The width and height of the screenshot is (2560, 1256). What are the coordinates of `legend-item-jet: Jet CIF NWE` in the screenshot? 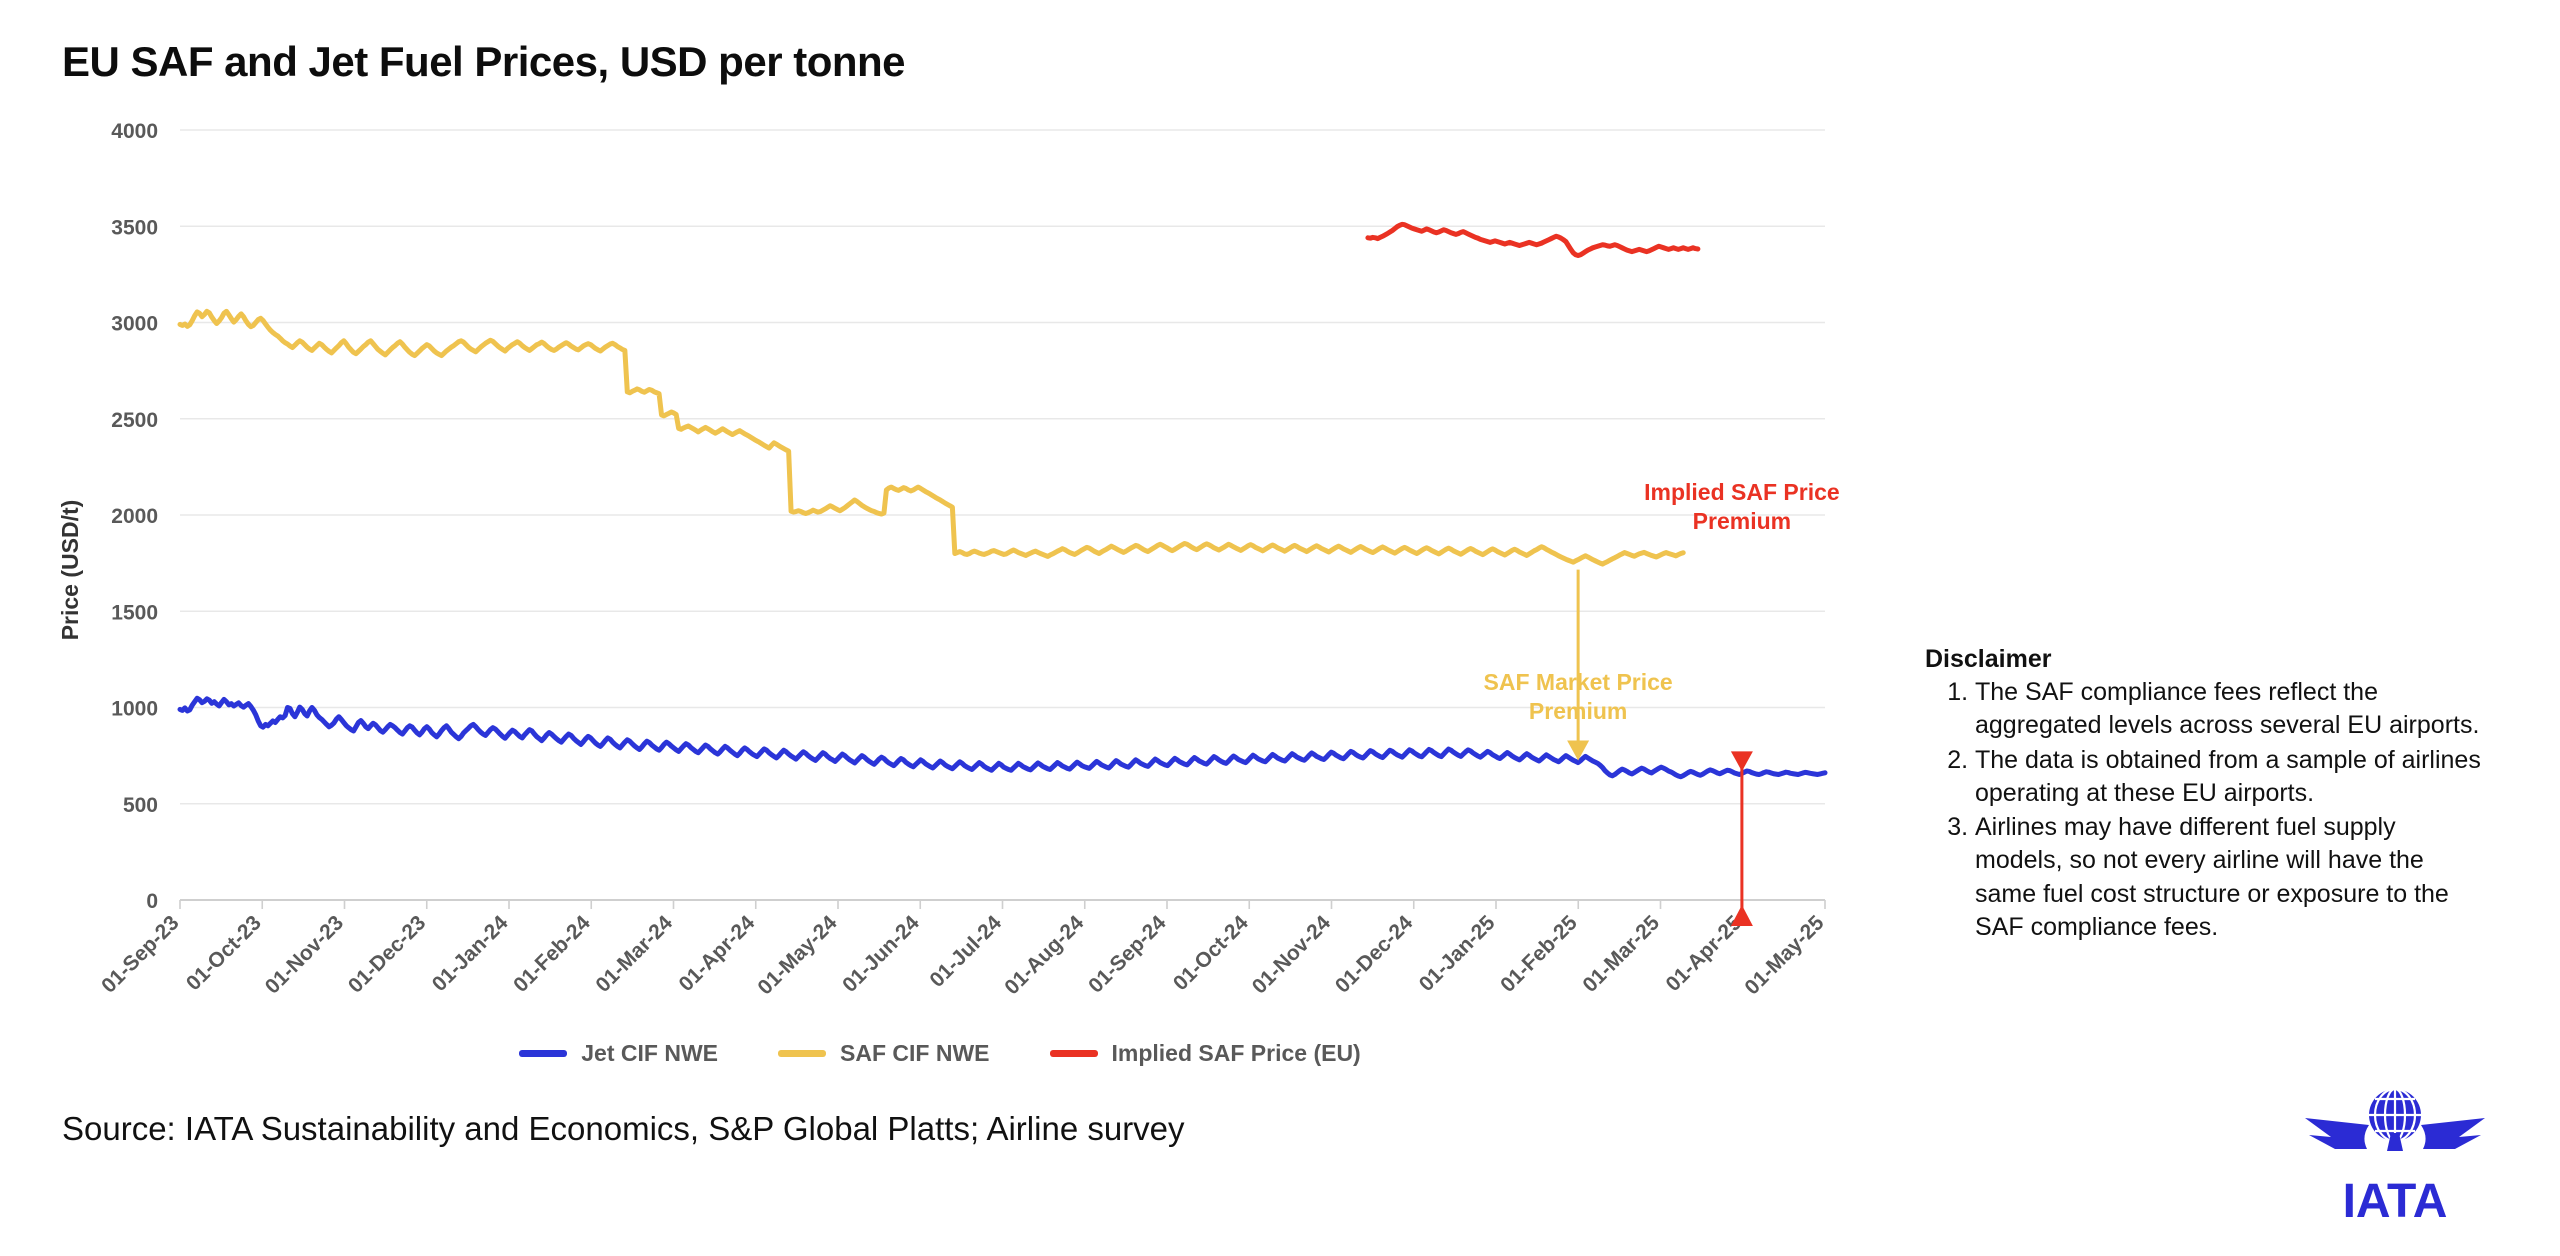 It's located at (618, 1053).